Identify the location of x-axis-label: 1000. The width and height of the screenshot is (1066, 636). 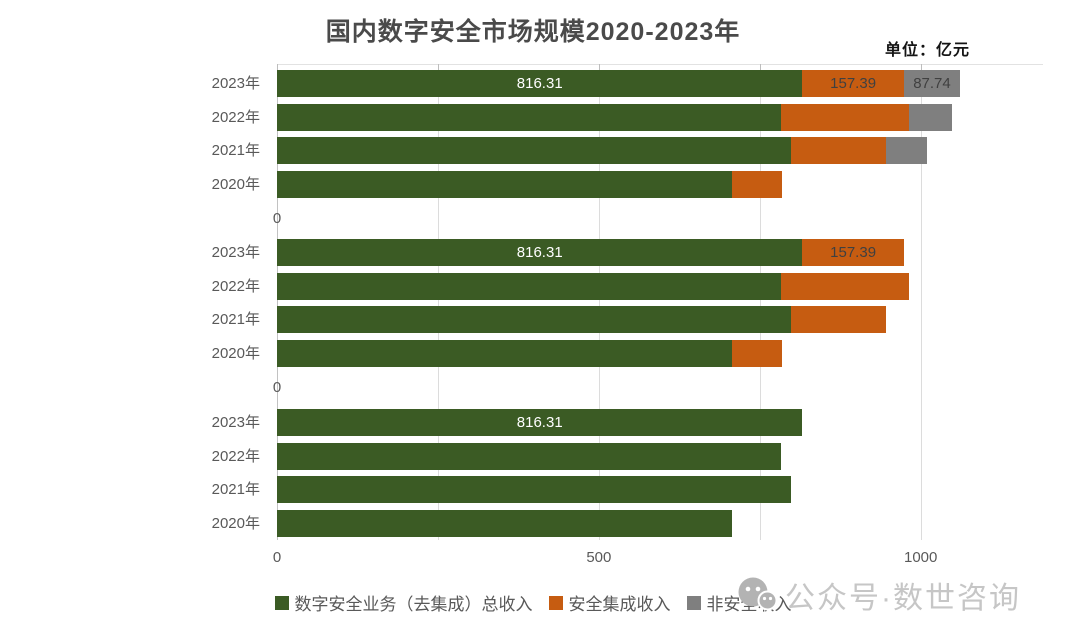
(921, 557).